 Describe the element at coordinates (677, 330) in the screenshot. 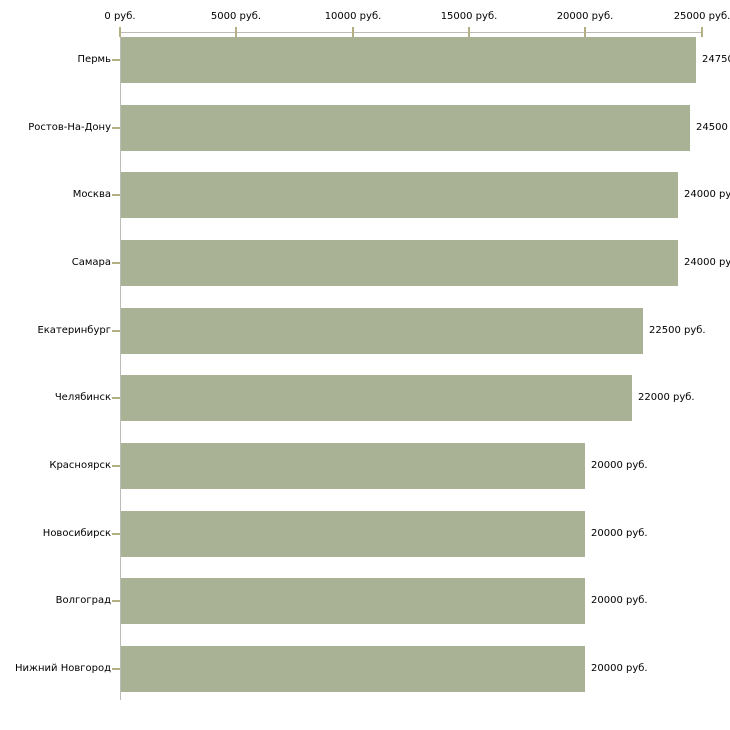

I see `value-label: 22500 руб.` at that location.